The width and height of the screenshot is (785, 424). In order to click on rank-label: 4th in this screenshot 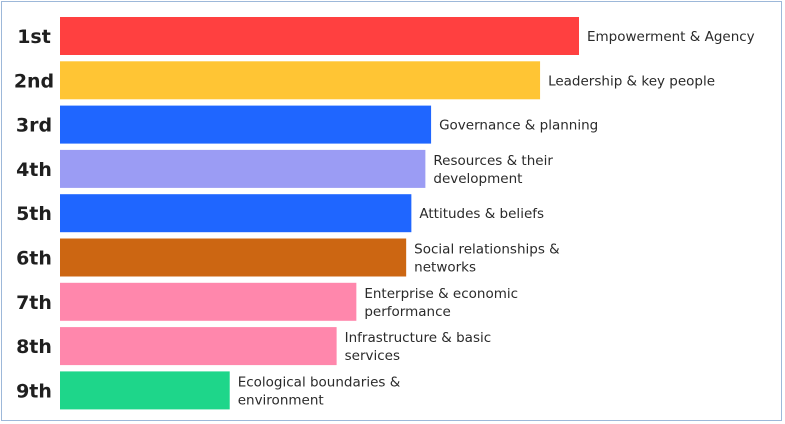, I will do `click(34, 170)`.